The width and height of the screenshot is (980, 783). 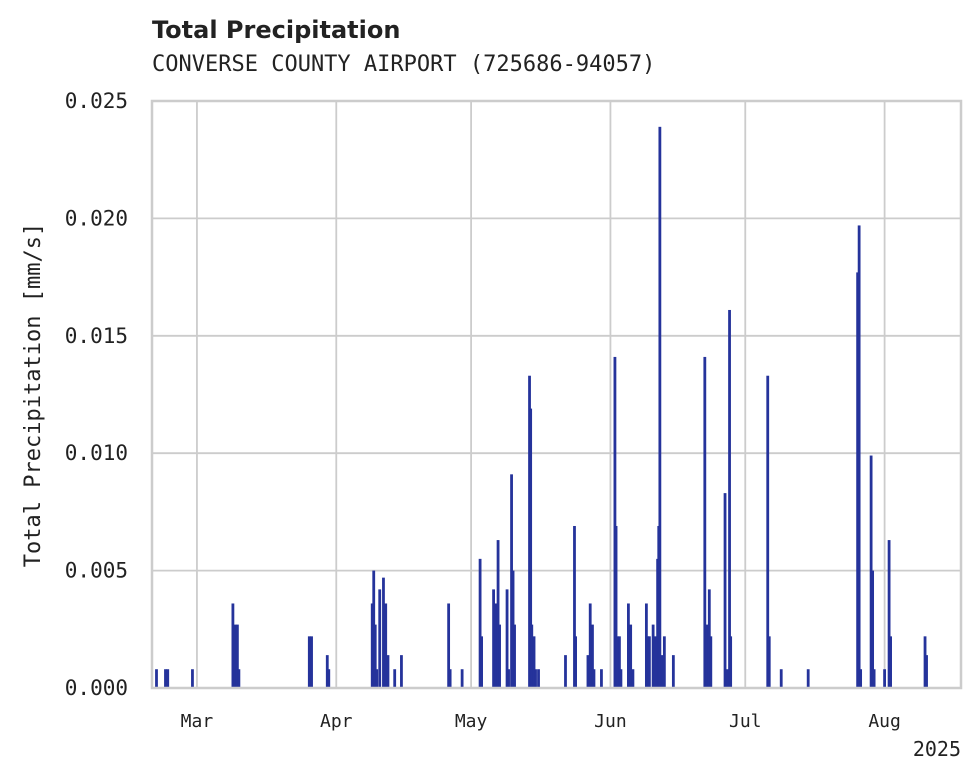 I want to click on chart-subtitle: CONVERSE COUNTY AIRPORT (725686-94057), so click(x=404, y=64).